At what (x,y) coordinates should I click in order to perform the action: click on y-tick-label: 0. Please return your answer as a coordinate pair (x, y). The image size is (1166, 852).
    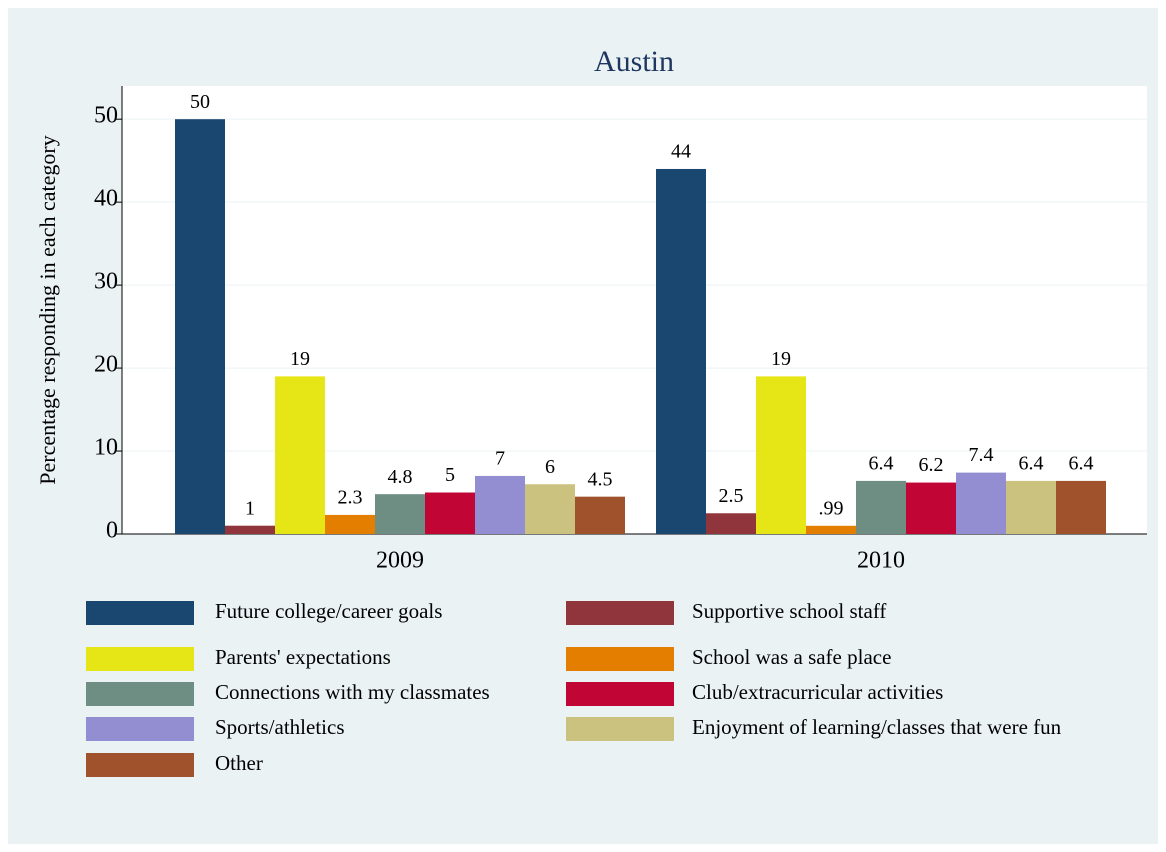
    Looking at the image, I should click on (112, 531).